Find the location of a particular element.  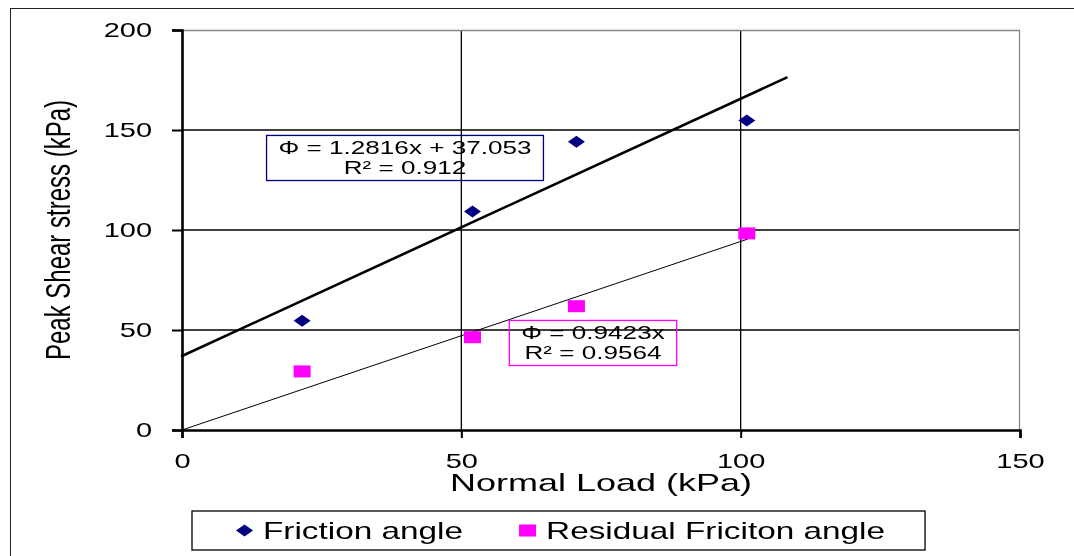

y-tick-label: 150 is located at coordinates (127, 129).